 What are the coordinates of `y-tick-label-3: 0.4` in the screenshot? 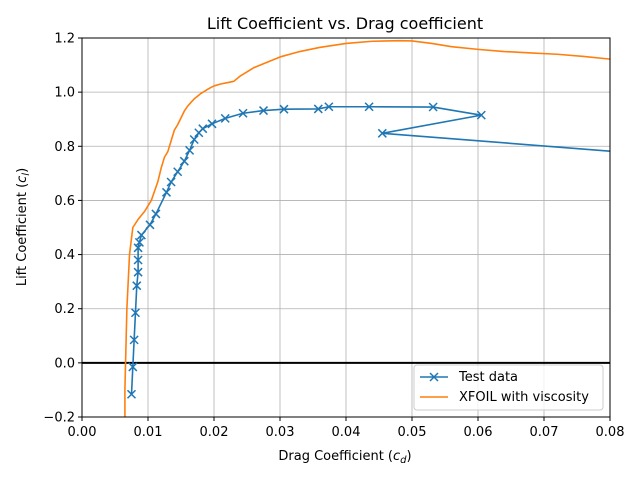 It's located at (64, 255).